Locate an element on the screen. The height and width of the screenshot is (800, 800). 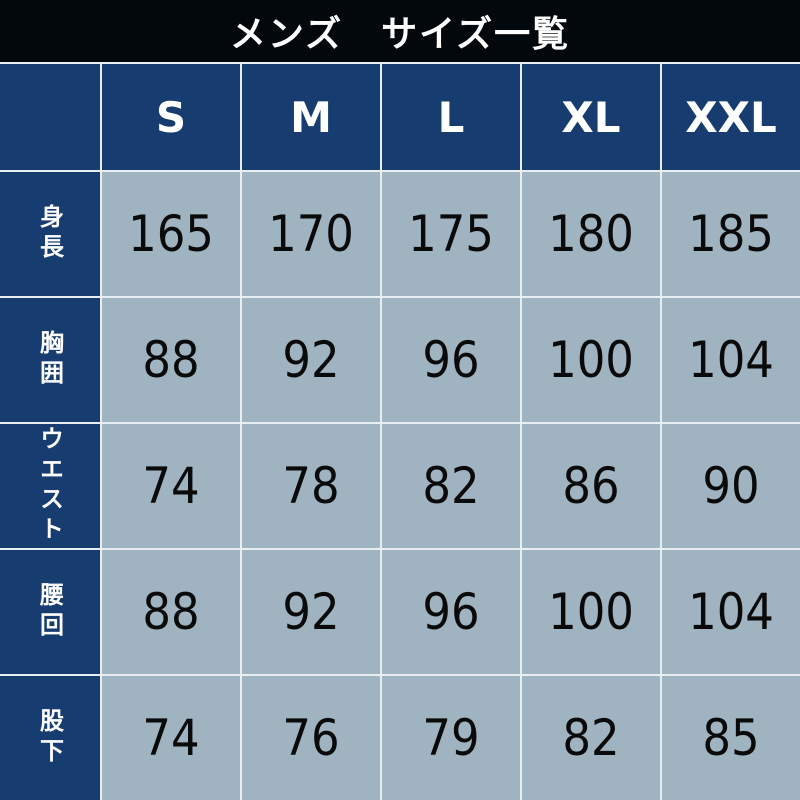
size-header-l: L is located at coordinates (451, 117).